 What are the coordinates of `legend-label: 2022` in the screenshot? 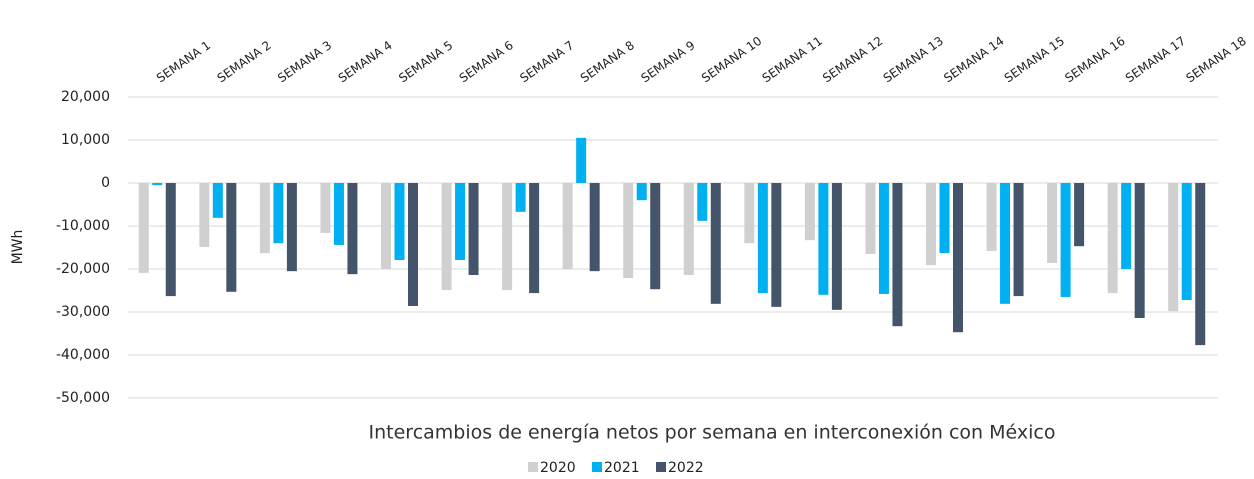 It's located at (686, 468).